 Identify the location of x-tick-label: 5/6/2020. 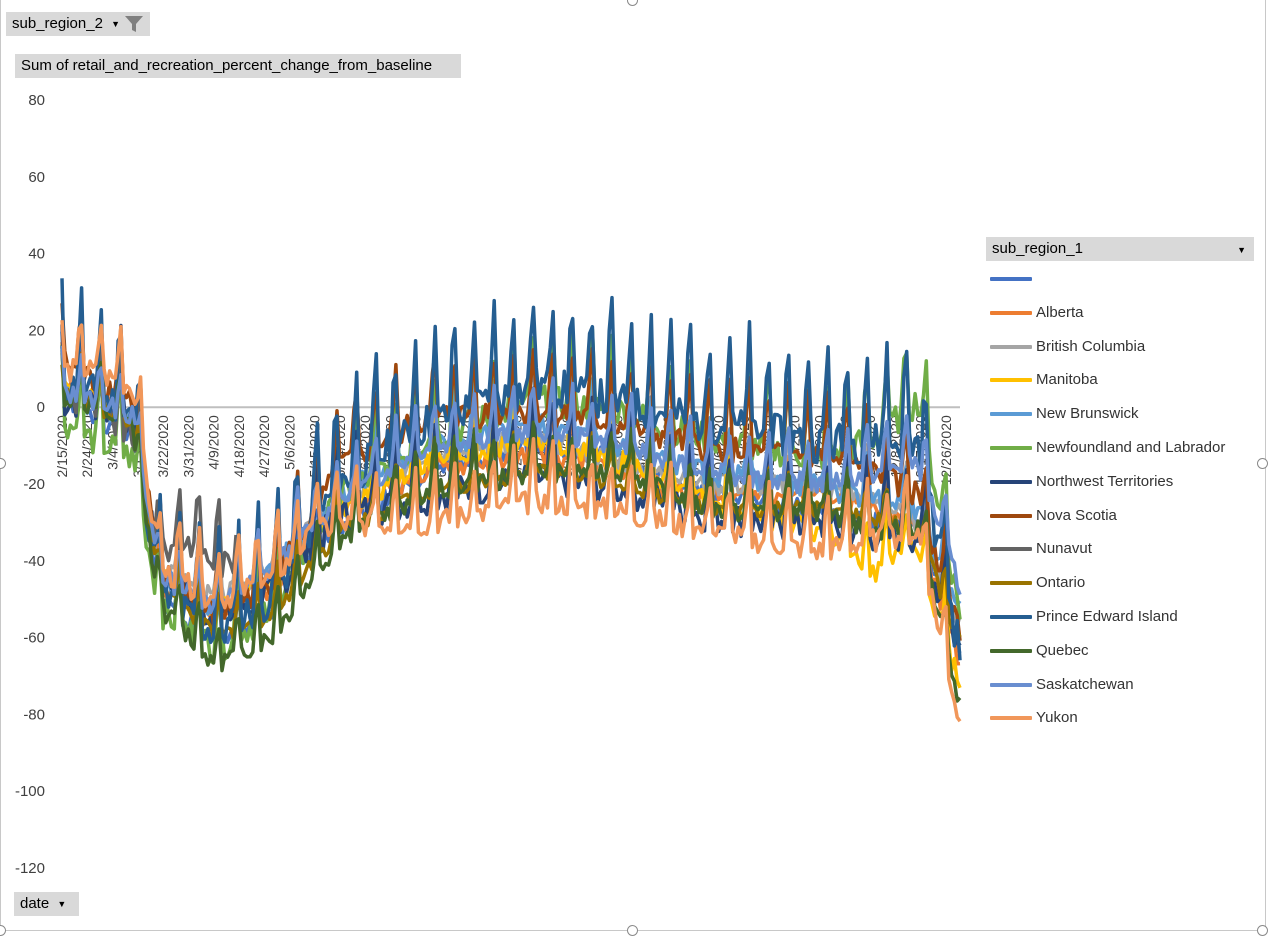
(289, 442).